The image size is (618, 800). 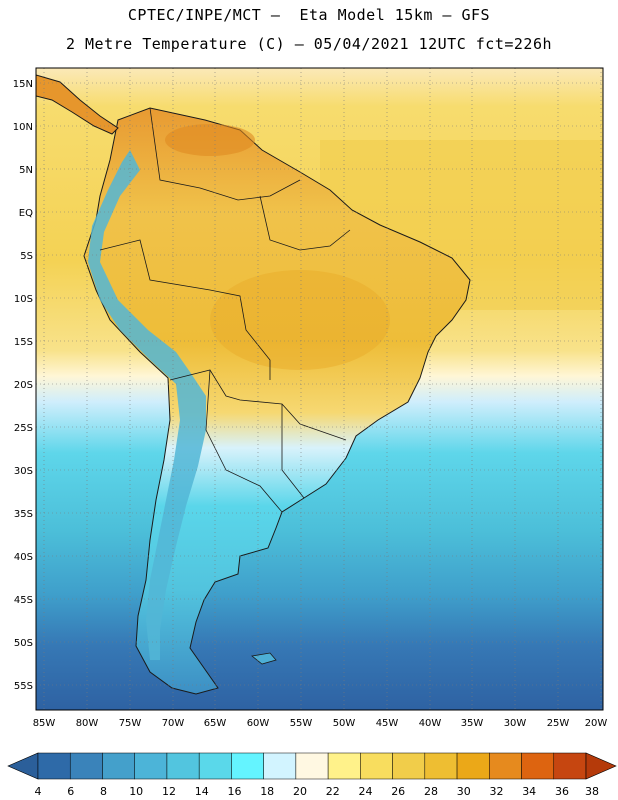 What do you see at coordinates (398, 791) in the screenshot?
I see `colorbar-label: 26` at bounding box center [398, 791].